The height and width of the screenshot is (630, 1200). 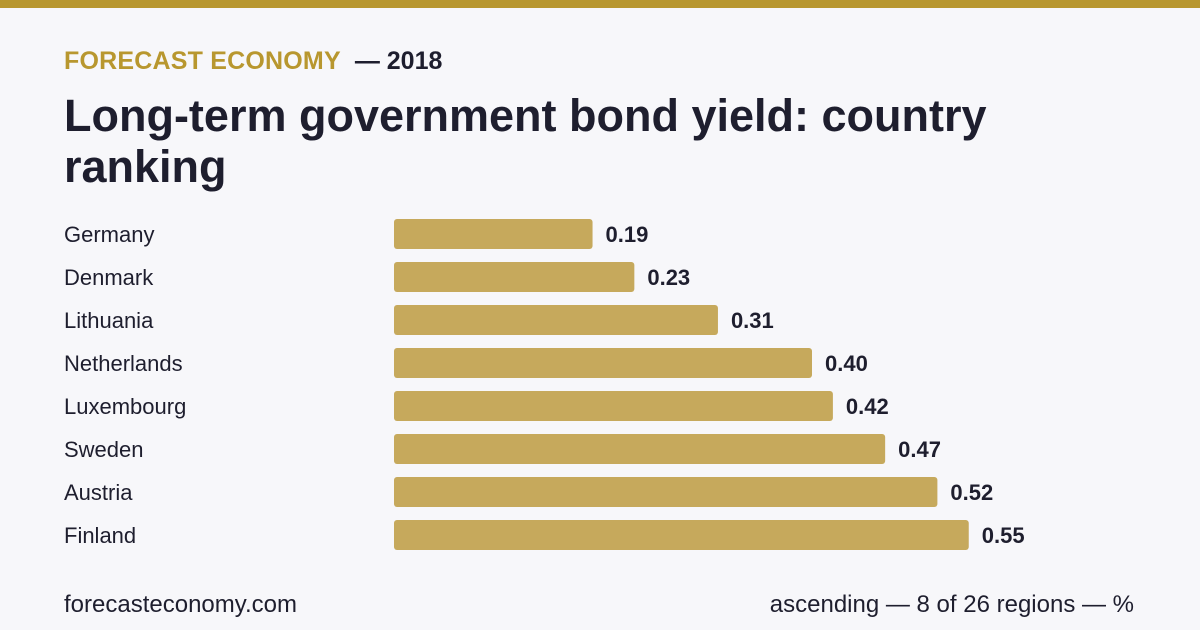 I want to click on value-label: 0.19, so click(x=627, y=234).